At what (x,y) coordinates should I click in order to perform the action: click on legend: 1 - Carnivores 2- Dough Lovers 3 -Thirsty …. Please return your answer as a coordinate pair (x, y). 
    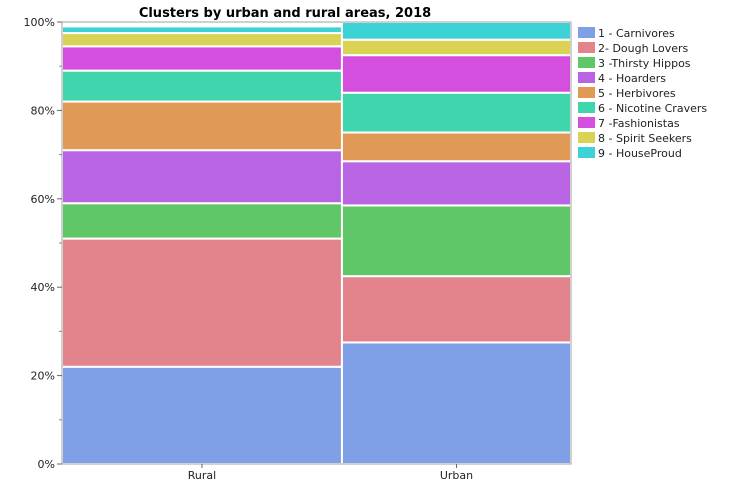
    Looking at the image, I should click on (642, 93).